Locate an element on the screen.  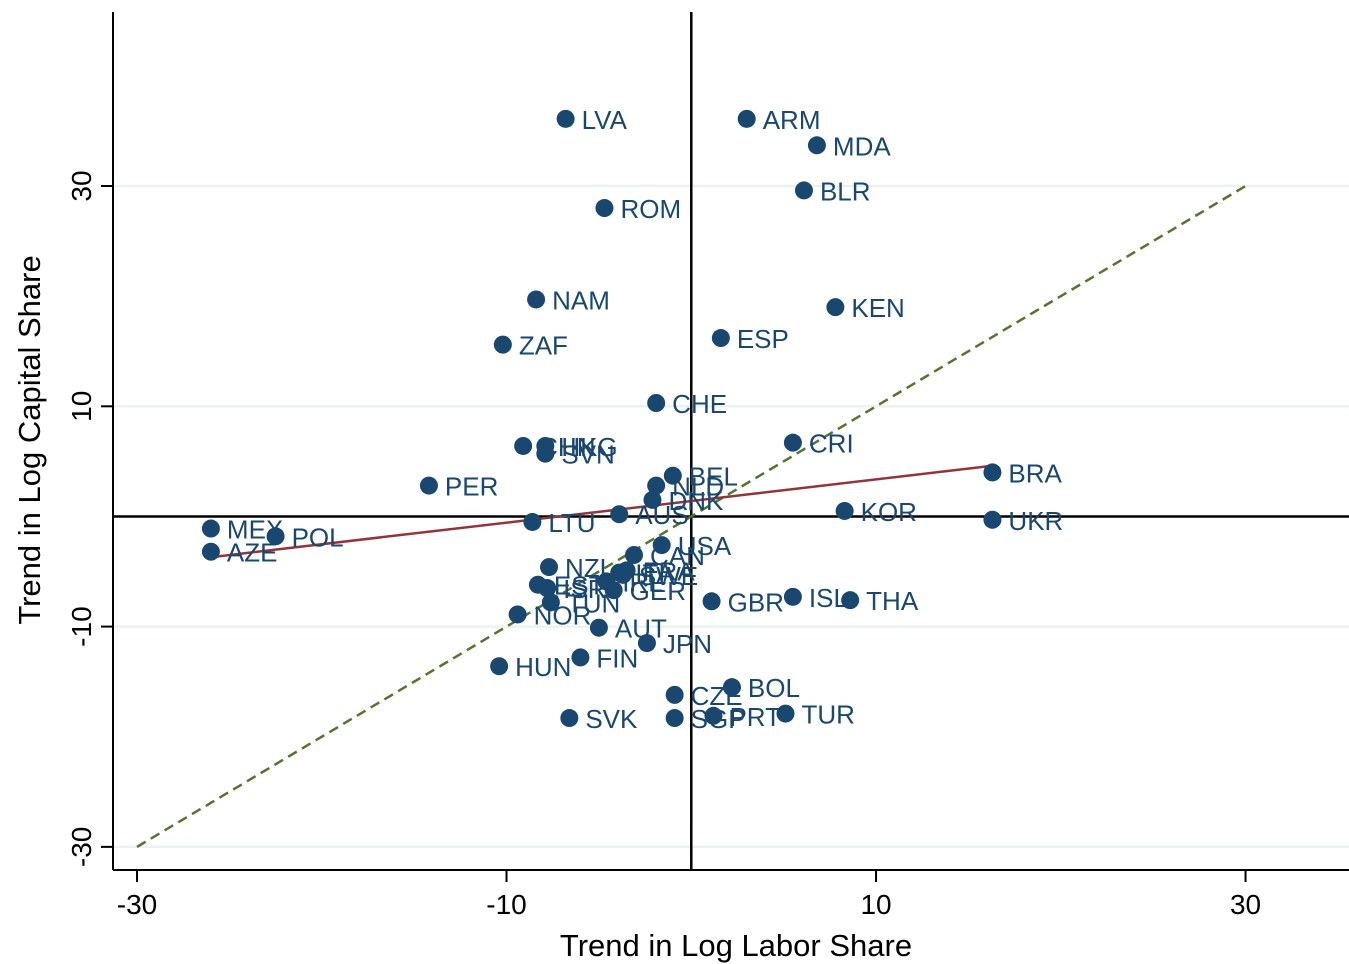
data-point-label: NLD is located at coordinates (698, 487).